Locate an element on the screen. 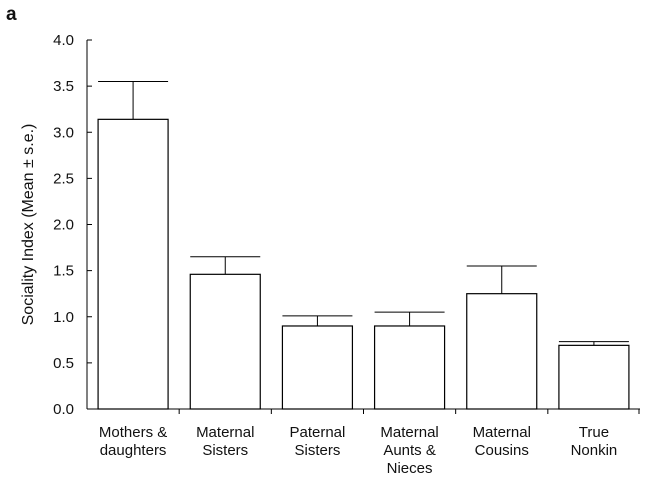  category-label-line: Paternal is located at coordinates (317, 432).